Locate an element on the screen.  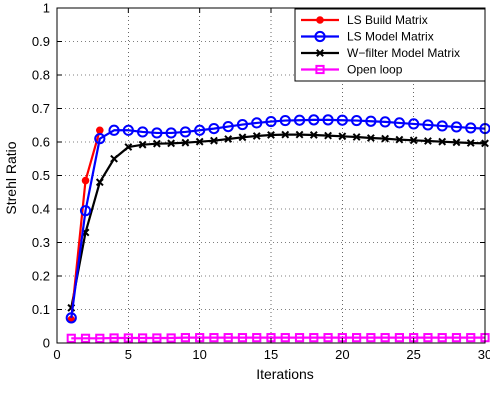
x-tick-label: 15 is located at coordinates (271, 354).